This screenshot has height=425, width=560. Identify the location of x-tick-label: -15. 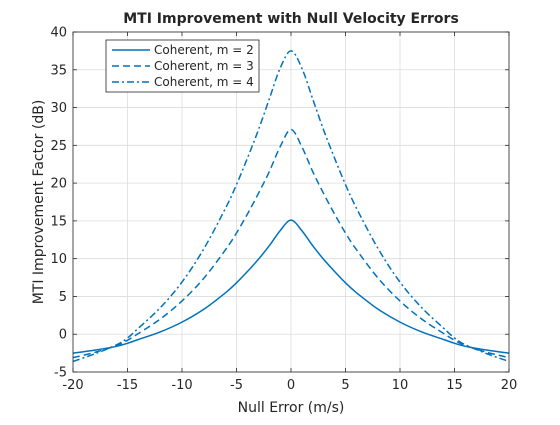
(127, 385).